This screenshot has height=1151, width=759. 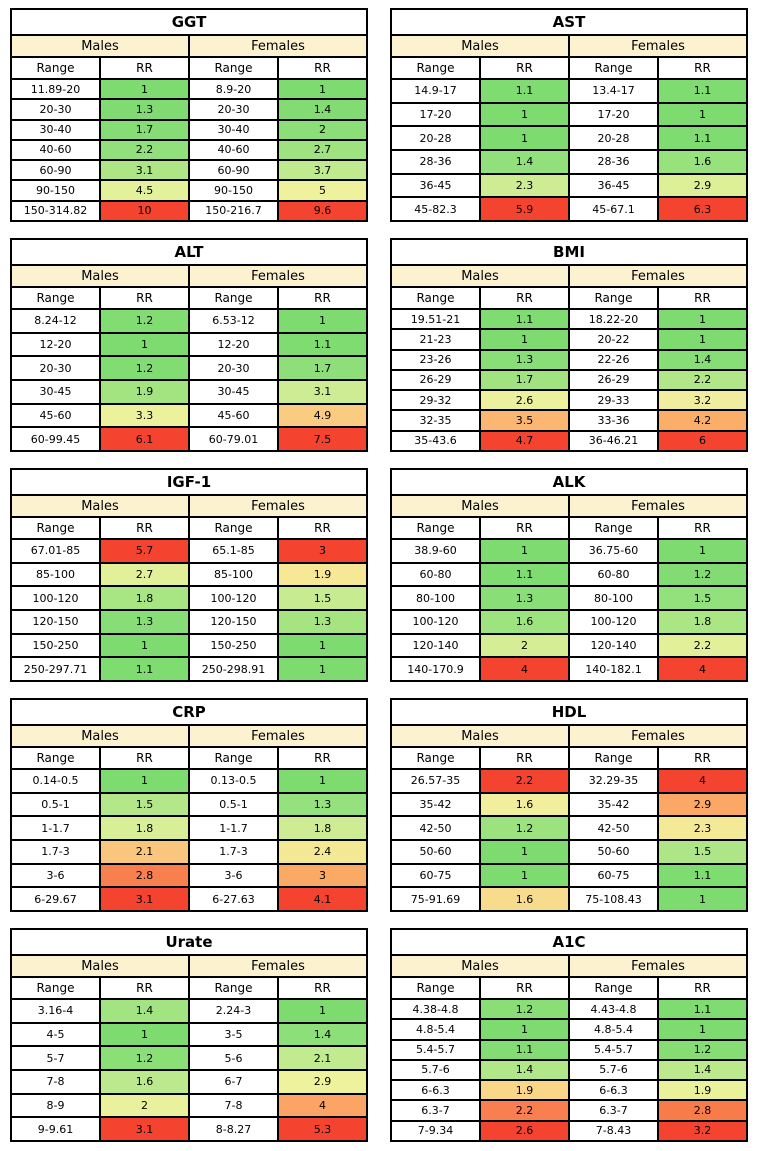 I want to click on title-row: Urate, so click(x=189, y=942).